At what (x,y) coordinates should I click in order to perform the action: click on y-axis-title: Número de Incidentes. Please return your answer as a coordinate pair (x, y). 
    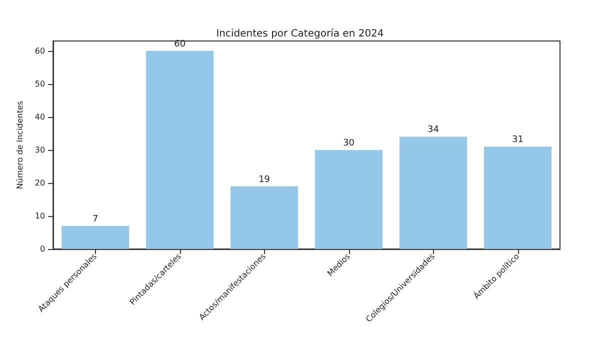
    Looking at the image, I should click on (20, 145).